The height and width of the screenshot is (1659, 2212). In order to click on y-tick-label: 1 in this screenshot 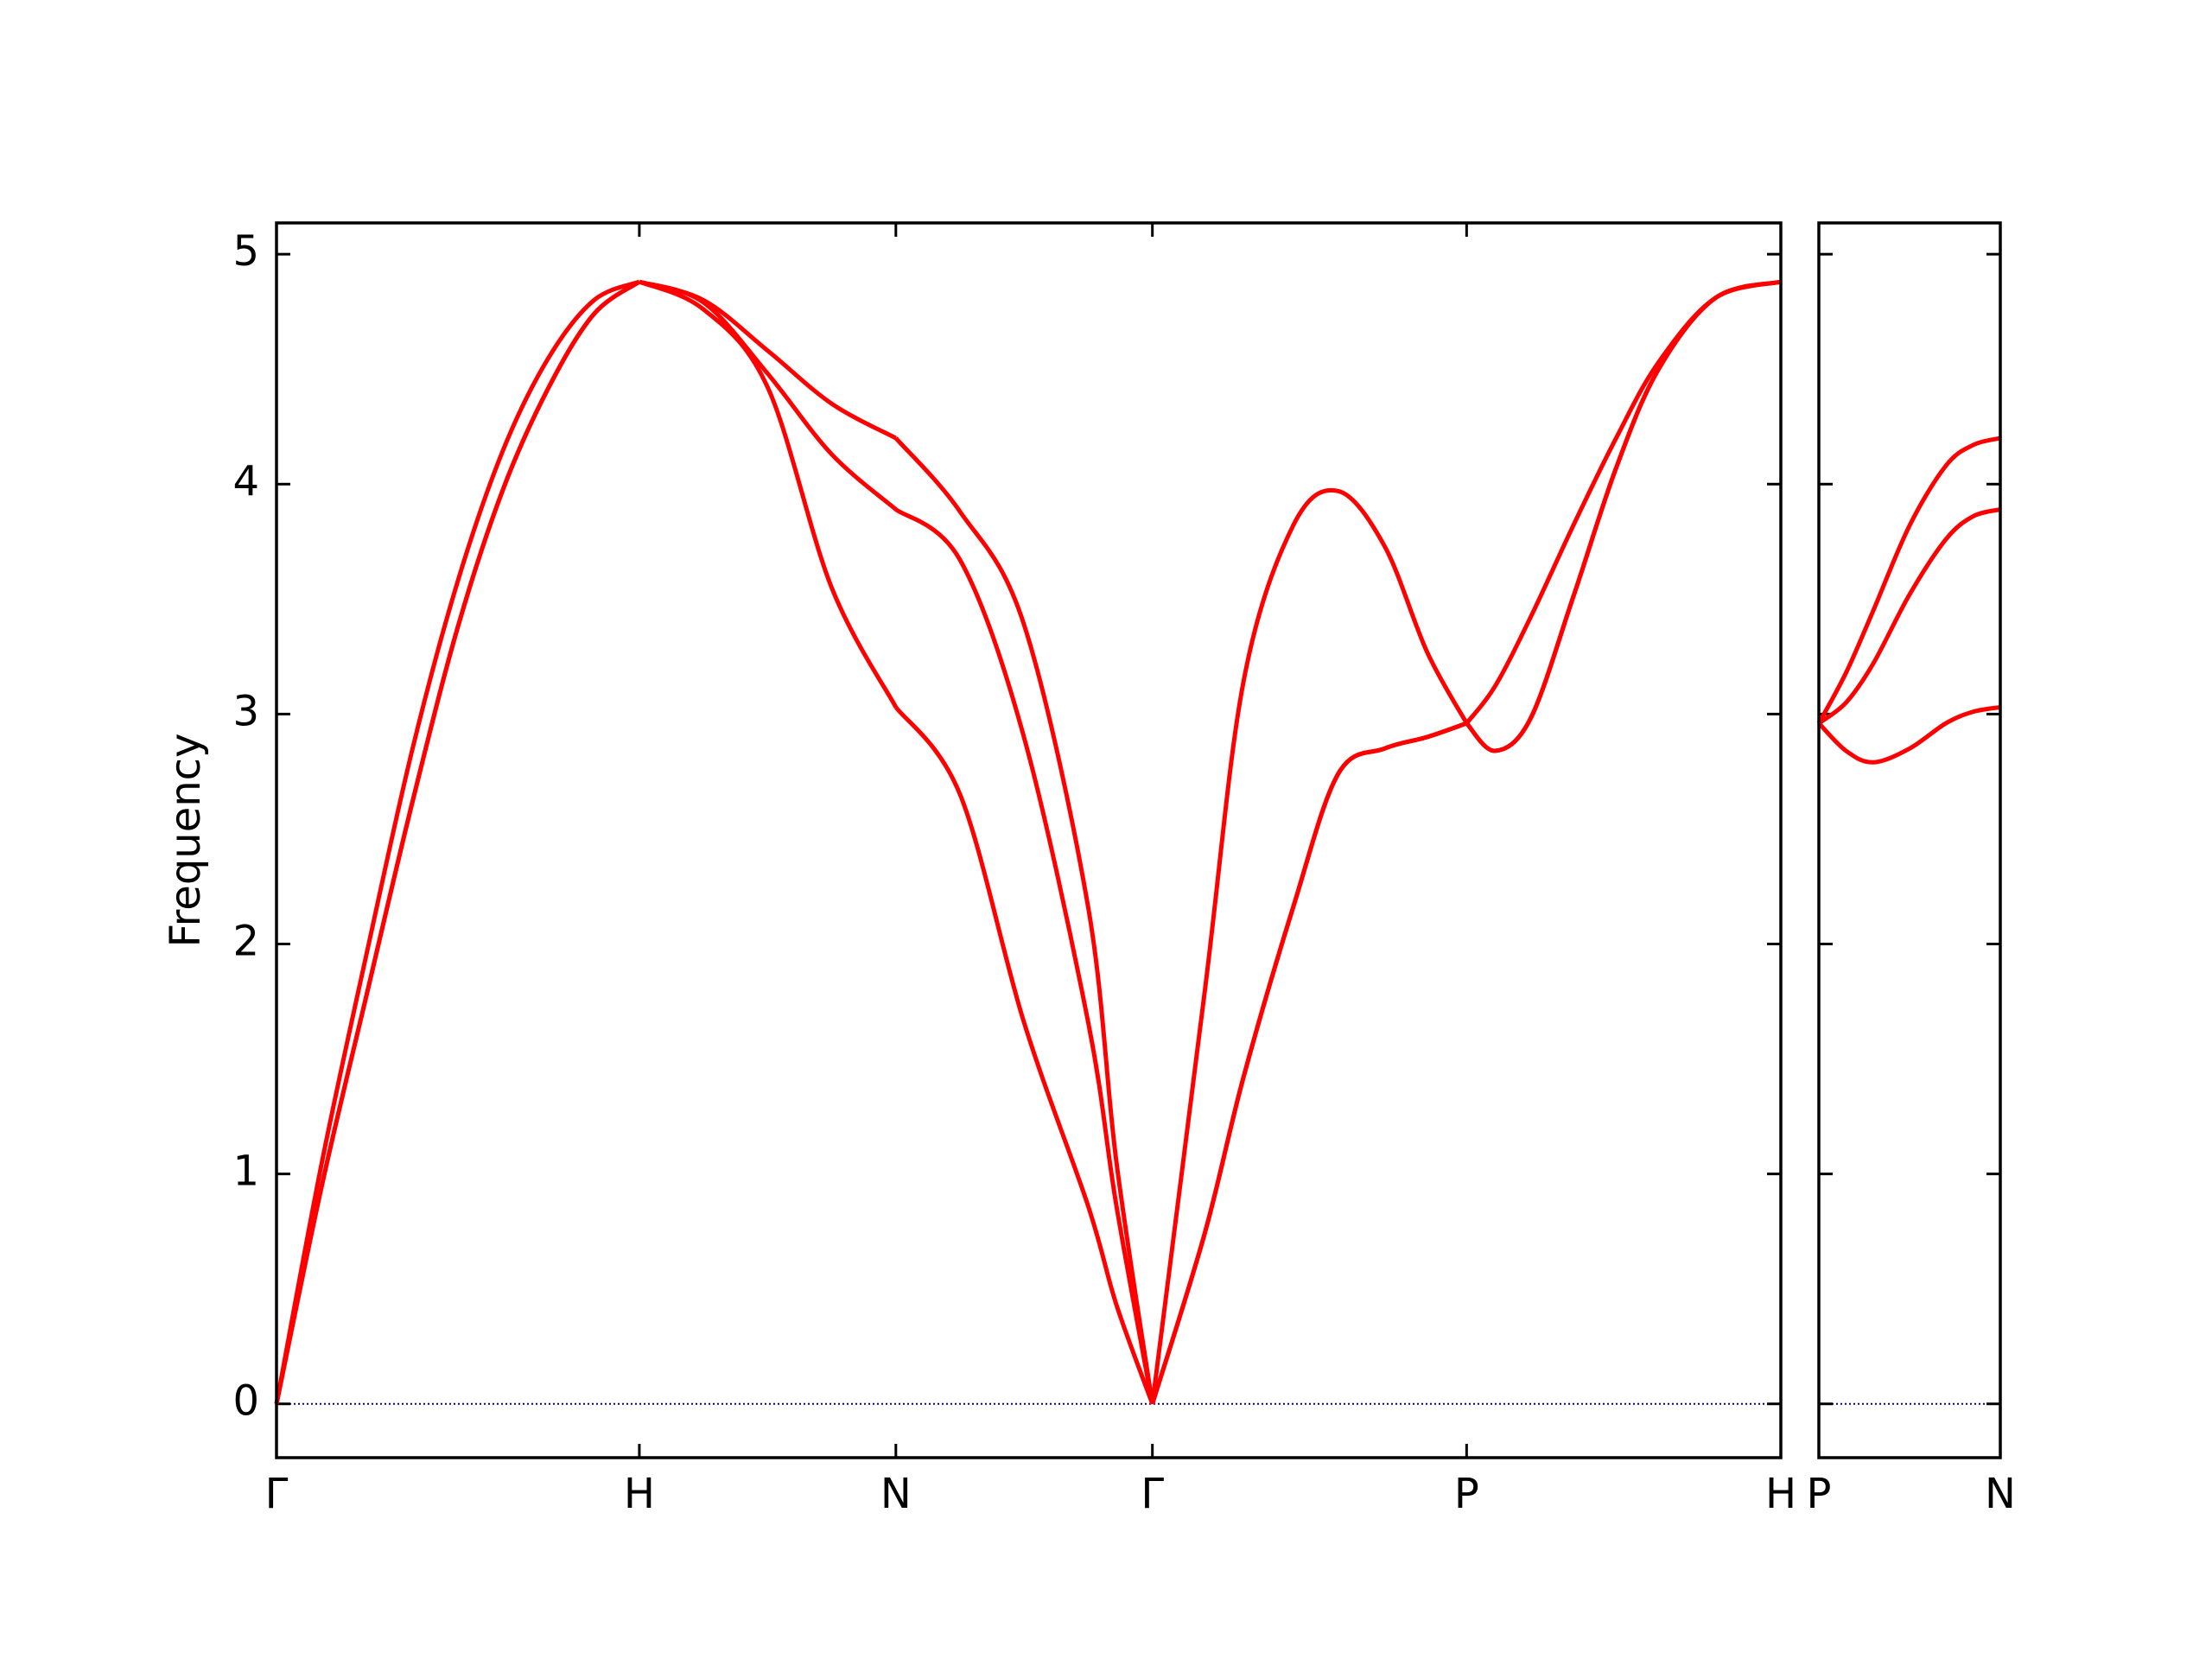, I will do `click(245, 1171)`.